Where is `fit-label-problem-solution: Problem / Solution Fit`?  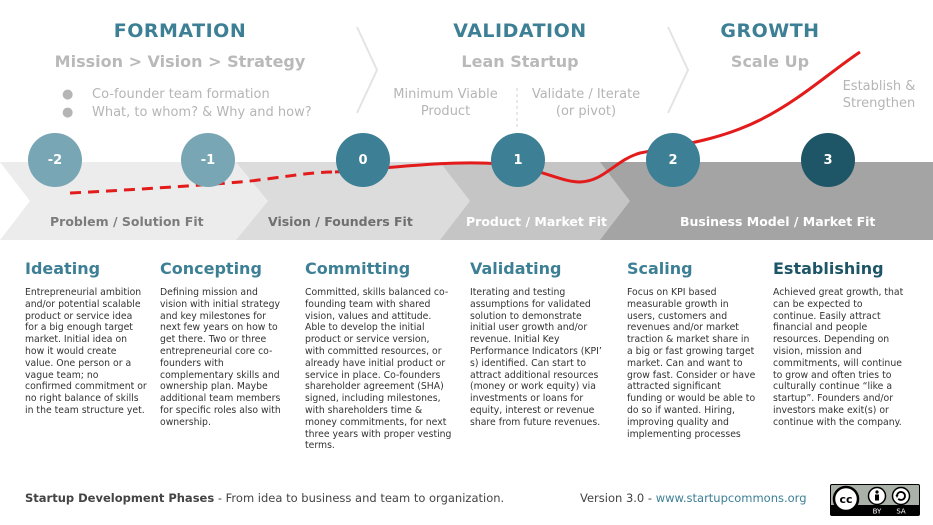
fit-label-problem-solution: Problem / Solution Fit is located at coordinates (127, 221).